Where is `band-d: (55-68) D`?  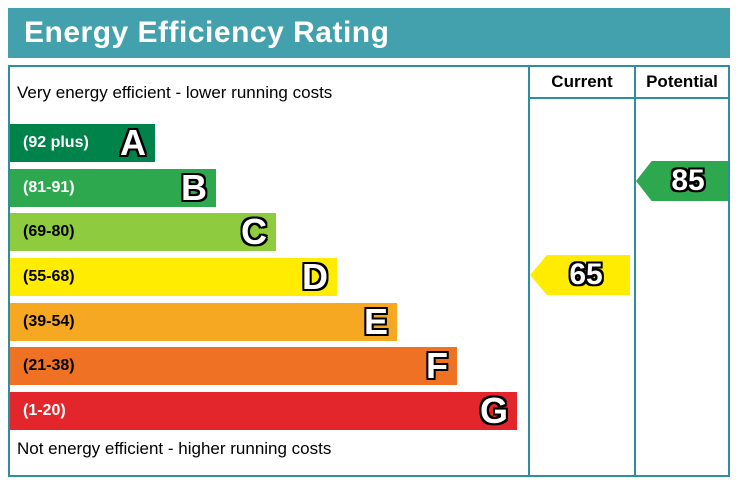
band-d: (55-68) D is located at coordinates (173, 277).